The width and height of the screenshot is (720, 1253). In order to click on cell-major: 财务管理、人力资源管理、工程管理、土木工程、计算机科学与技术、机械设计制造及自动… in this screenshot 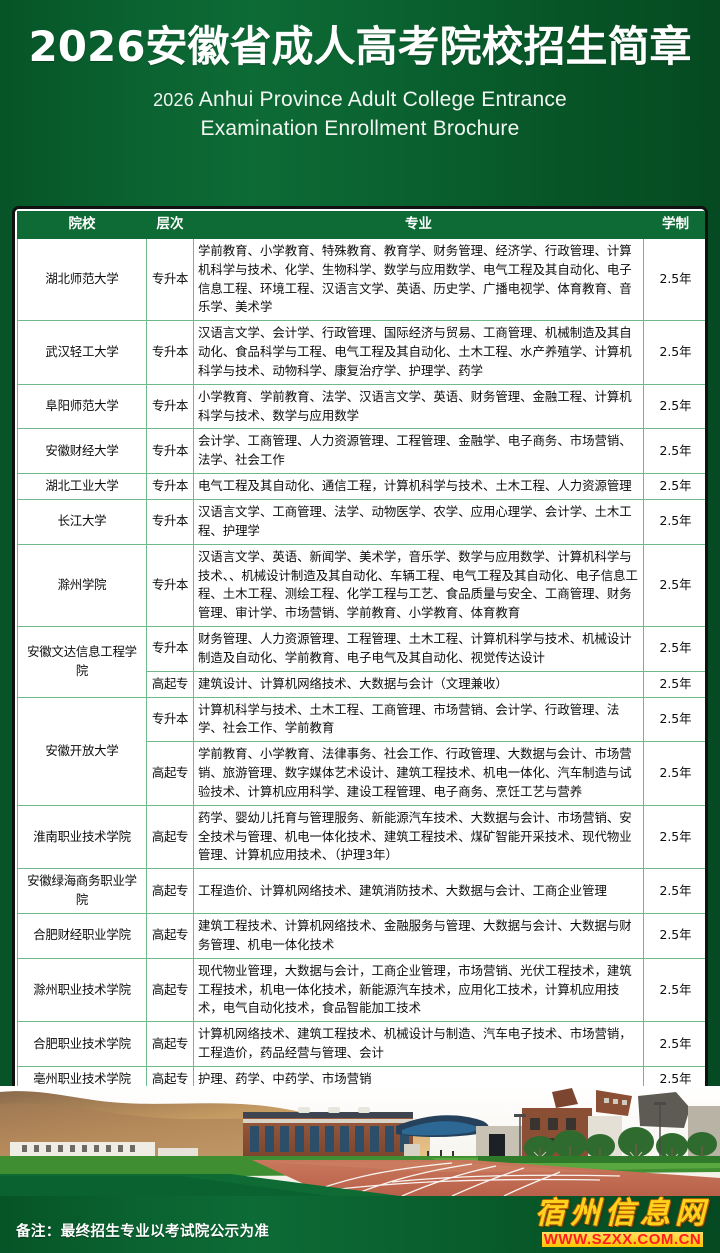, I will do `click(418, 649)`.